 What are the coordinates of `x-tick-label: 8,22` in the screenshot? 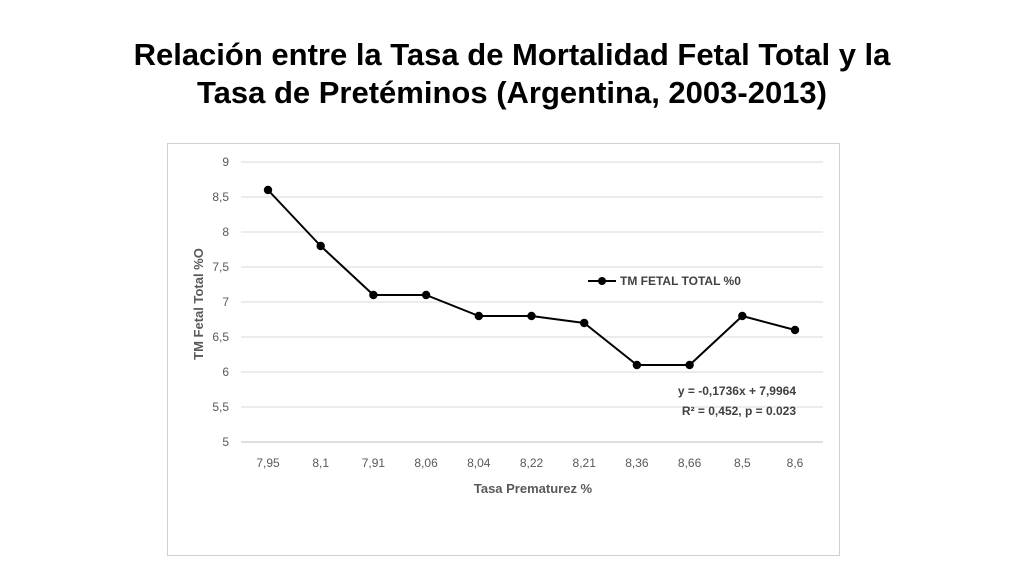 It's located at (532, 463).